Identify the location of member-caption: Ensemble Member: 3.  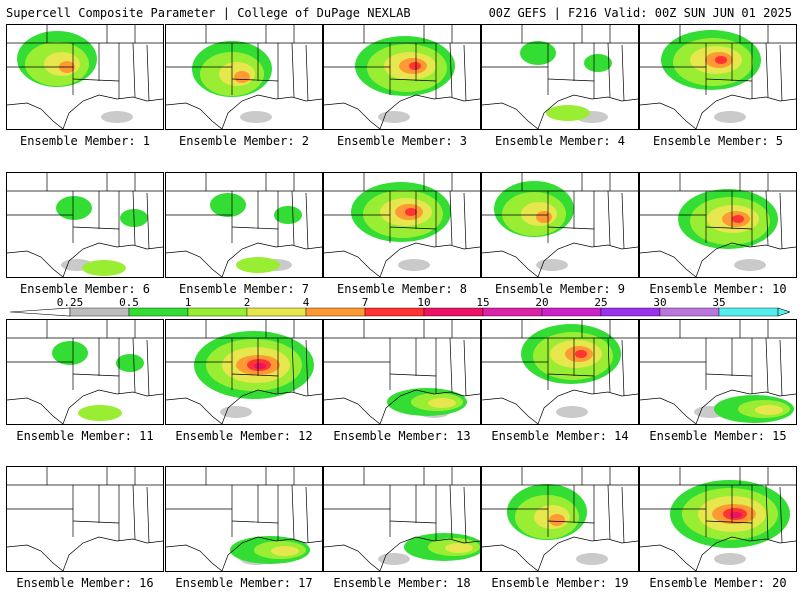
(402, 141).